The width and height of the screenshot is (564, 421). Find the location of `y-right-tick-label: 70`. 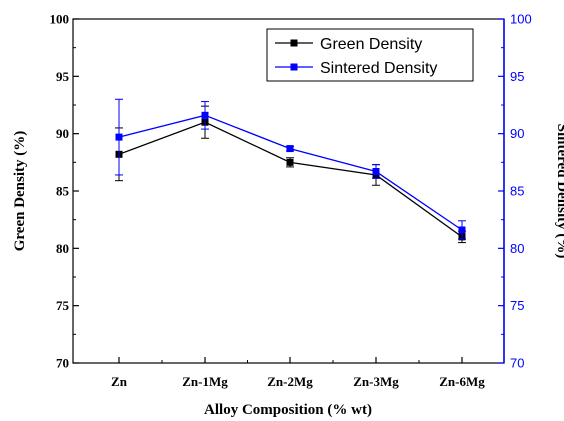

y-right-tick-label: 70 is located at coordinates (517, 363).